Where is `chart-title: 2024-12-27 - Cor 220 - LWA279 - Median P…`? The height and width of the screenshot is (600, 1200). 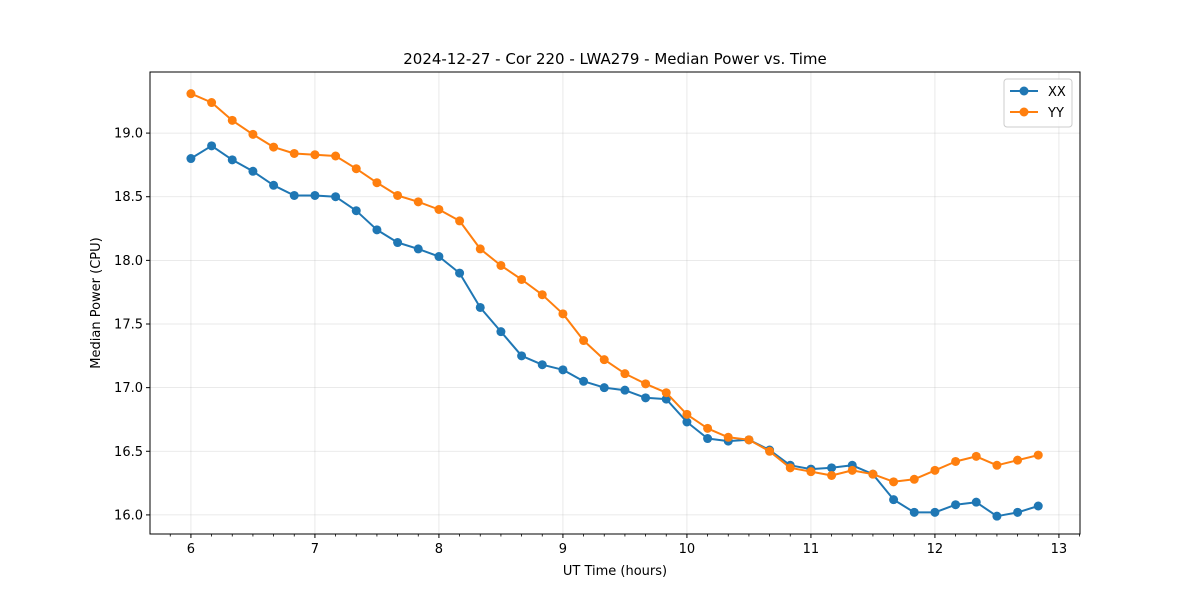
chart-title: 2024-12-27 - Cor 220 - LWA279 - Median P… is located at coordinates (615, 59).